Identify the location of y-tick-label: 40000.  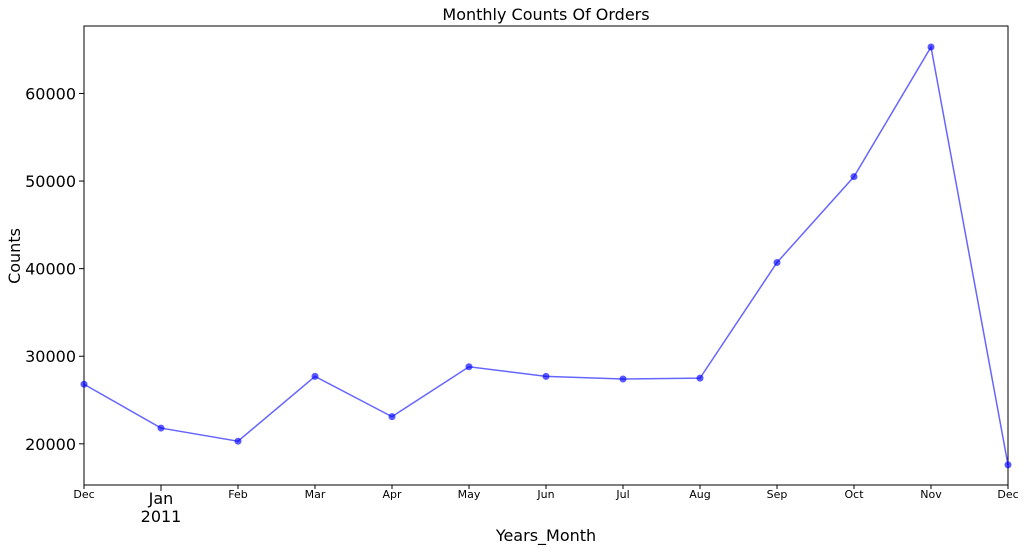
(50, 269).